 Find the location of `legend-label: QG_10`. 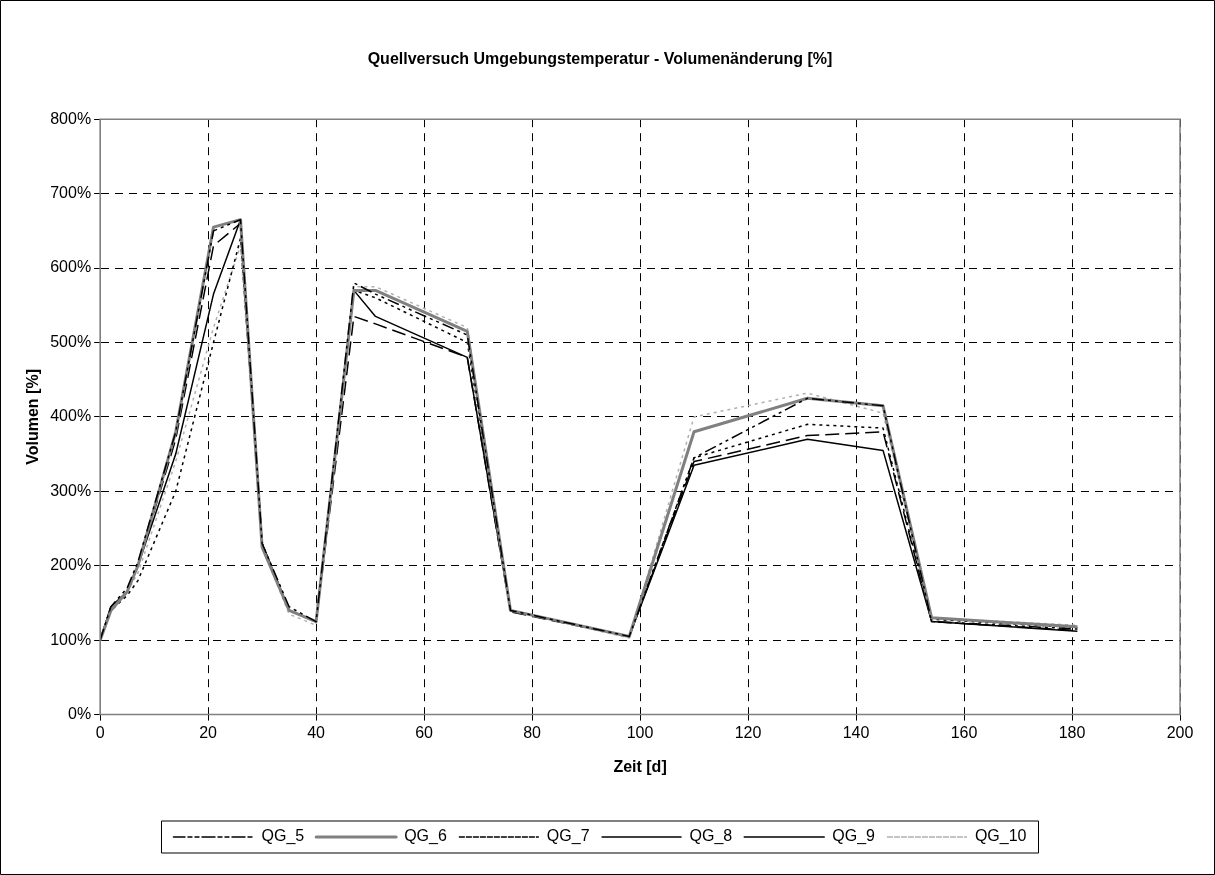

legend-label: QG_10 is located at coordinates (1000, 836).